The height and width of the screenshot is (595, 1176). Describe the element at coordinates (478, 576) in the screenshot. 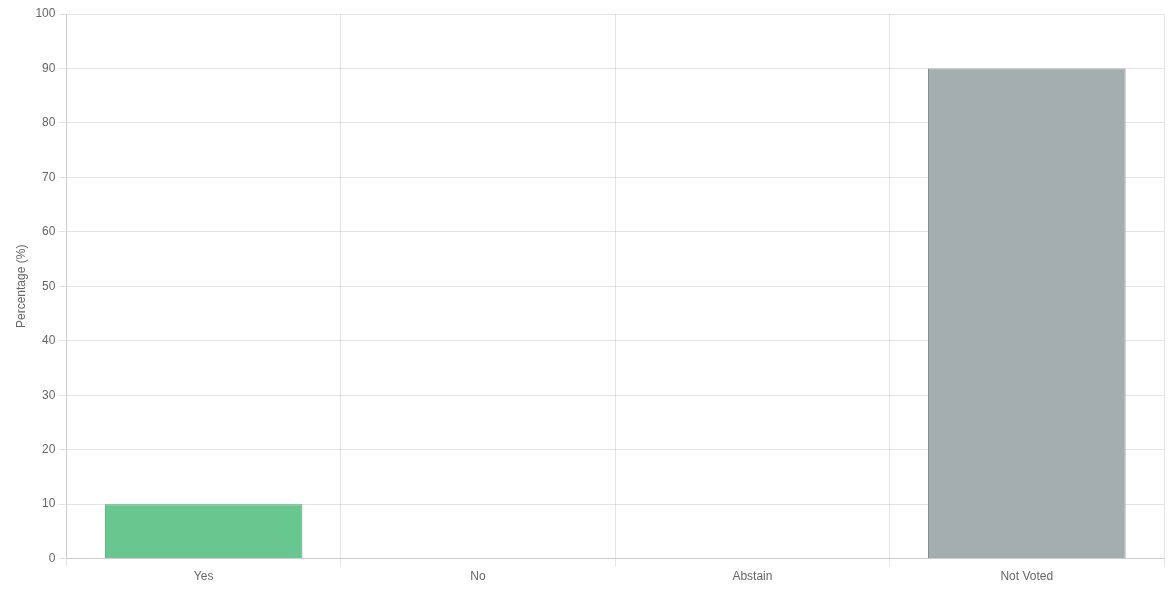

I see `x-tick-label: No` at that location.